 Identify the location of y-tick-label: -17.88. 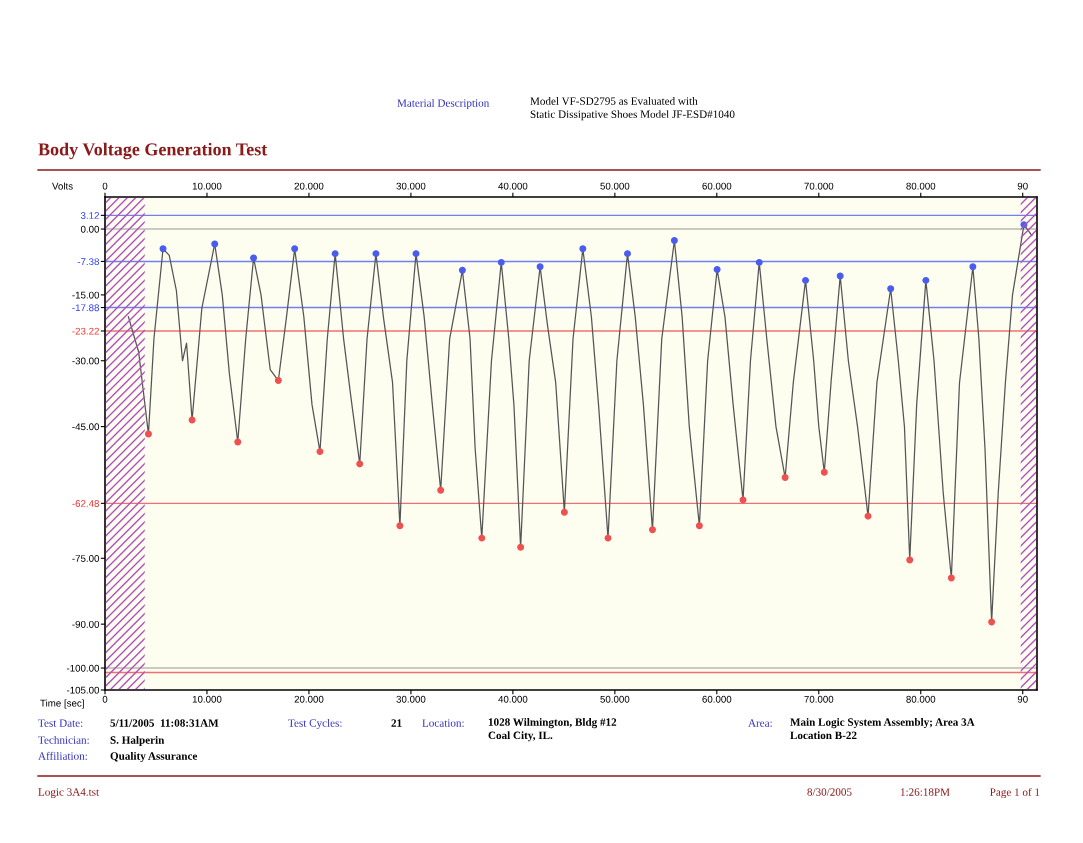
(86, 308).